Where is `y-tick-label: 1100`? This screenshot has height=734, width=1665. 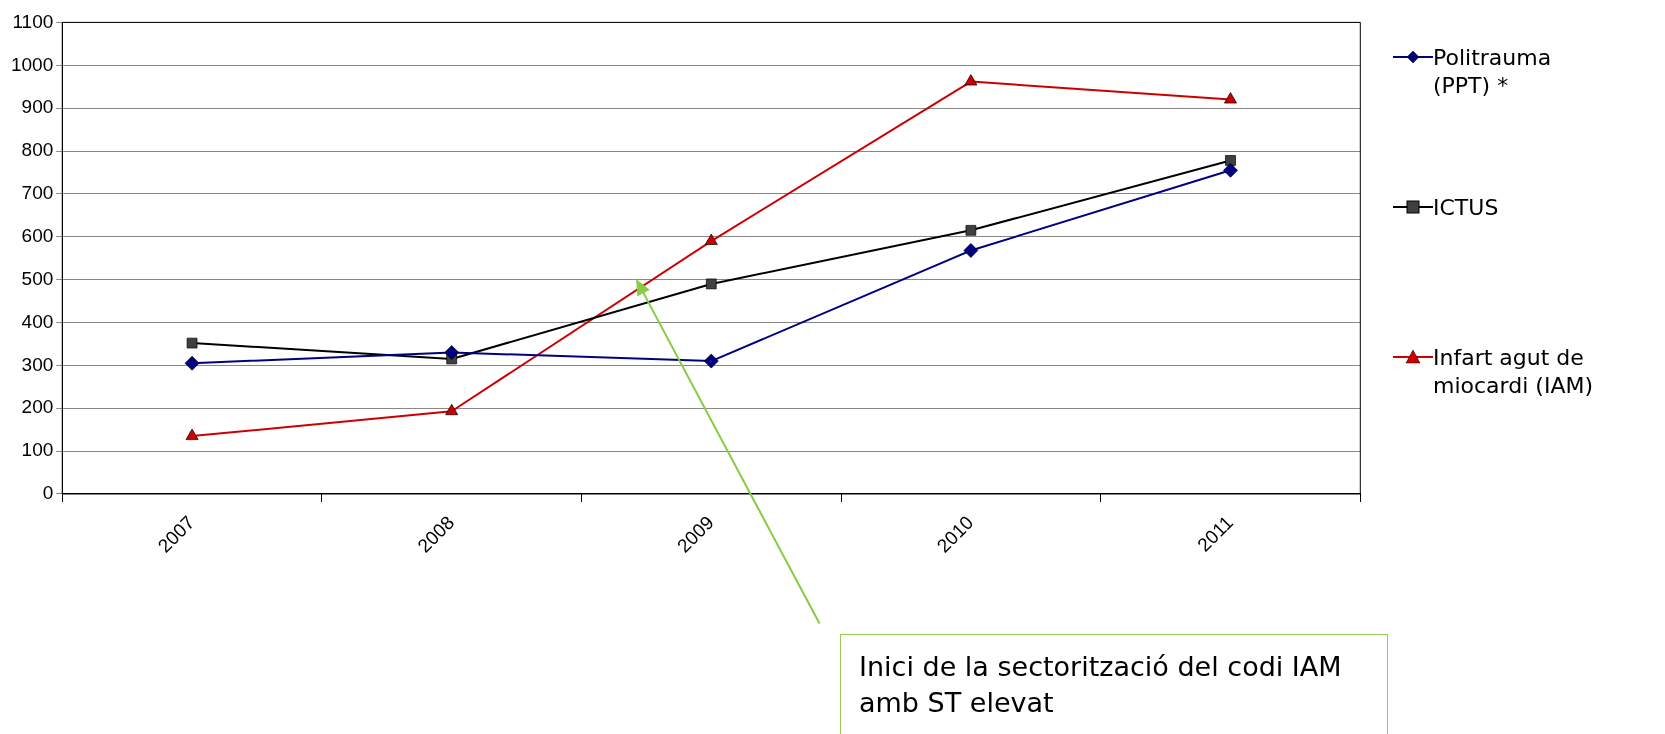 y-tick-label: 1100 is located at coordinates (33, 21).